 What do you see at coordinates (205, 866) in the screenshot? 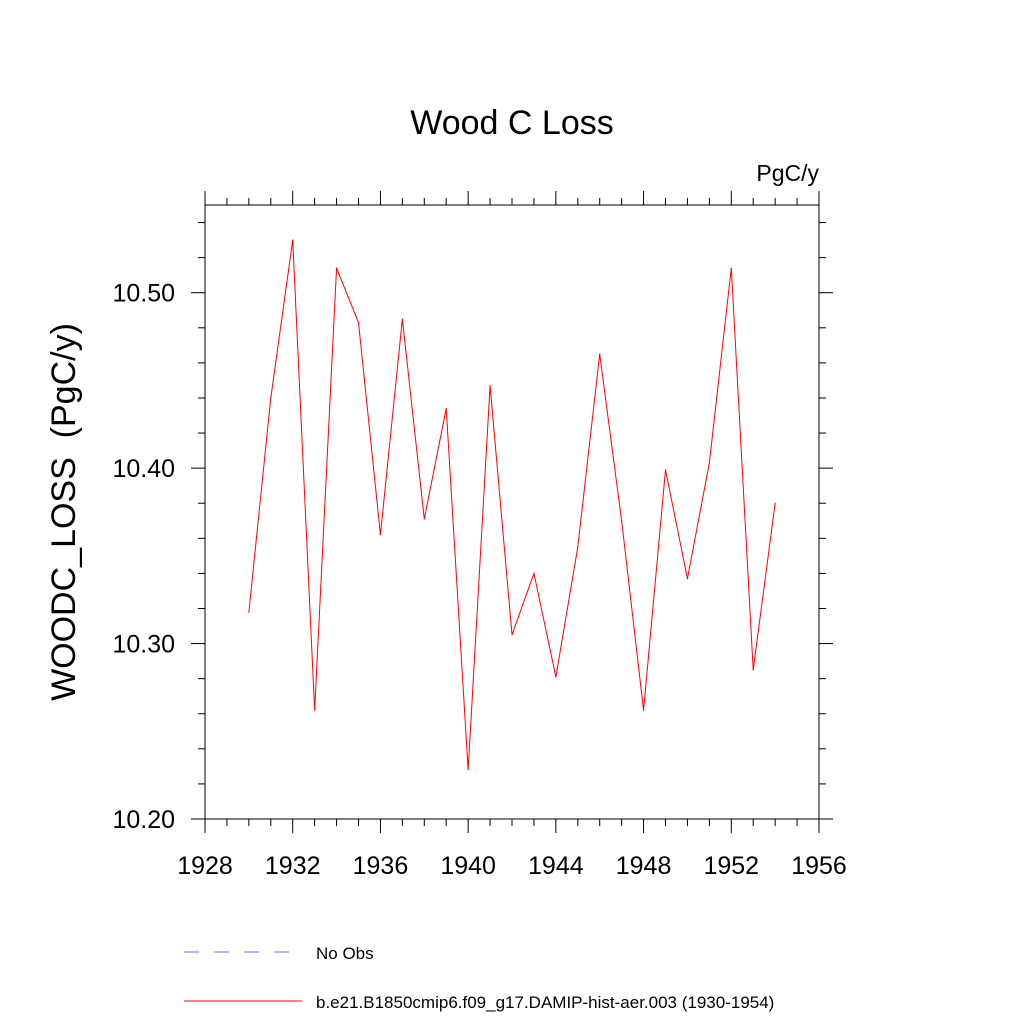
I see `x-tick-label: 1928` at bounding box center [205, 866].